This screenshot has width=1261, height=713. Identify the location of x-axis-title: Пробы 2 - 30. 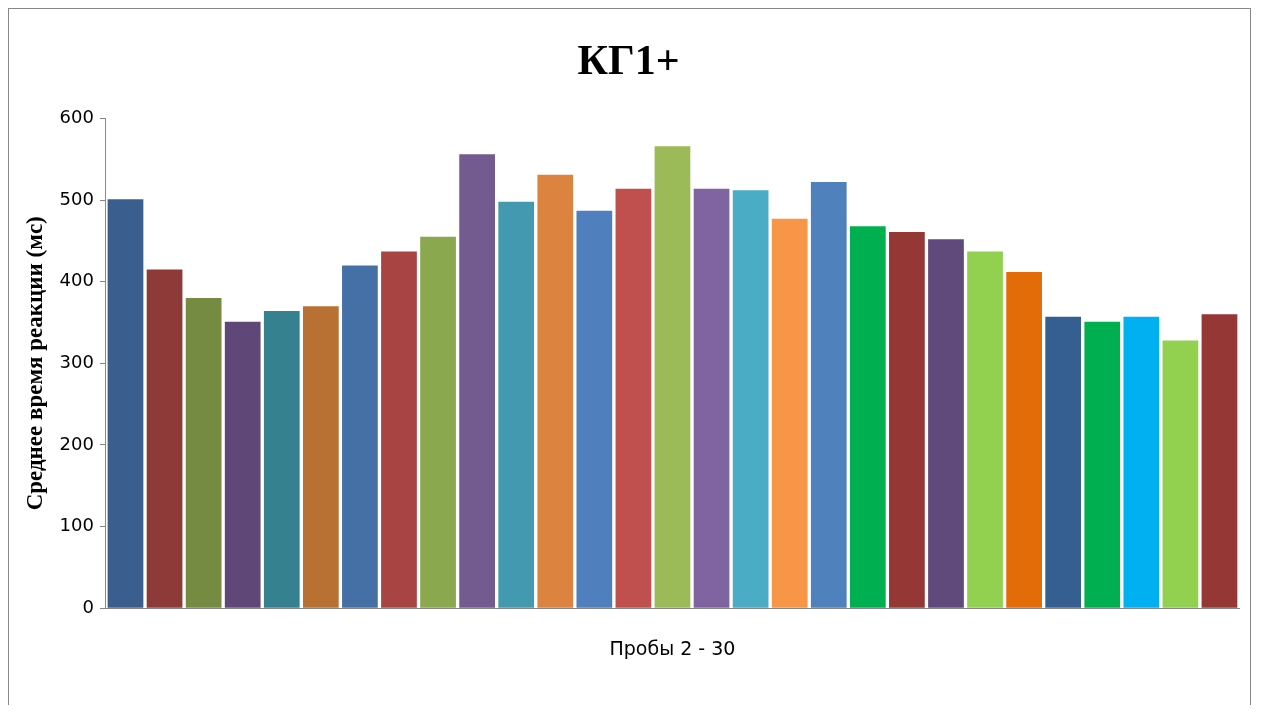
(672, 647).